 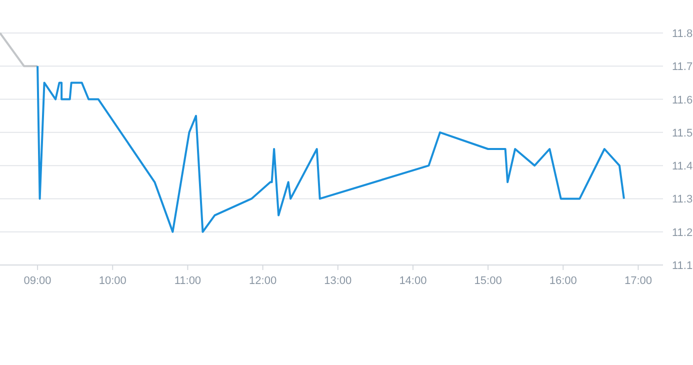 What do you see at coordinates (682, 266) in the screenshot?
I see `y-tick-label: 11.1` at bounding box center [682, 266].